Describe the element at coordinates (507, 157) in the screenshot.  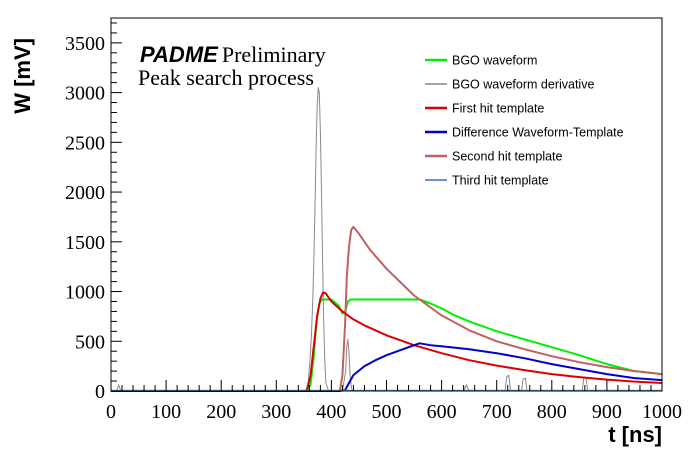
I see `legend-label: Second hit template` at that location.